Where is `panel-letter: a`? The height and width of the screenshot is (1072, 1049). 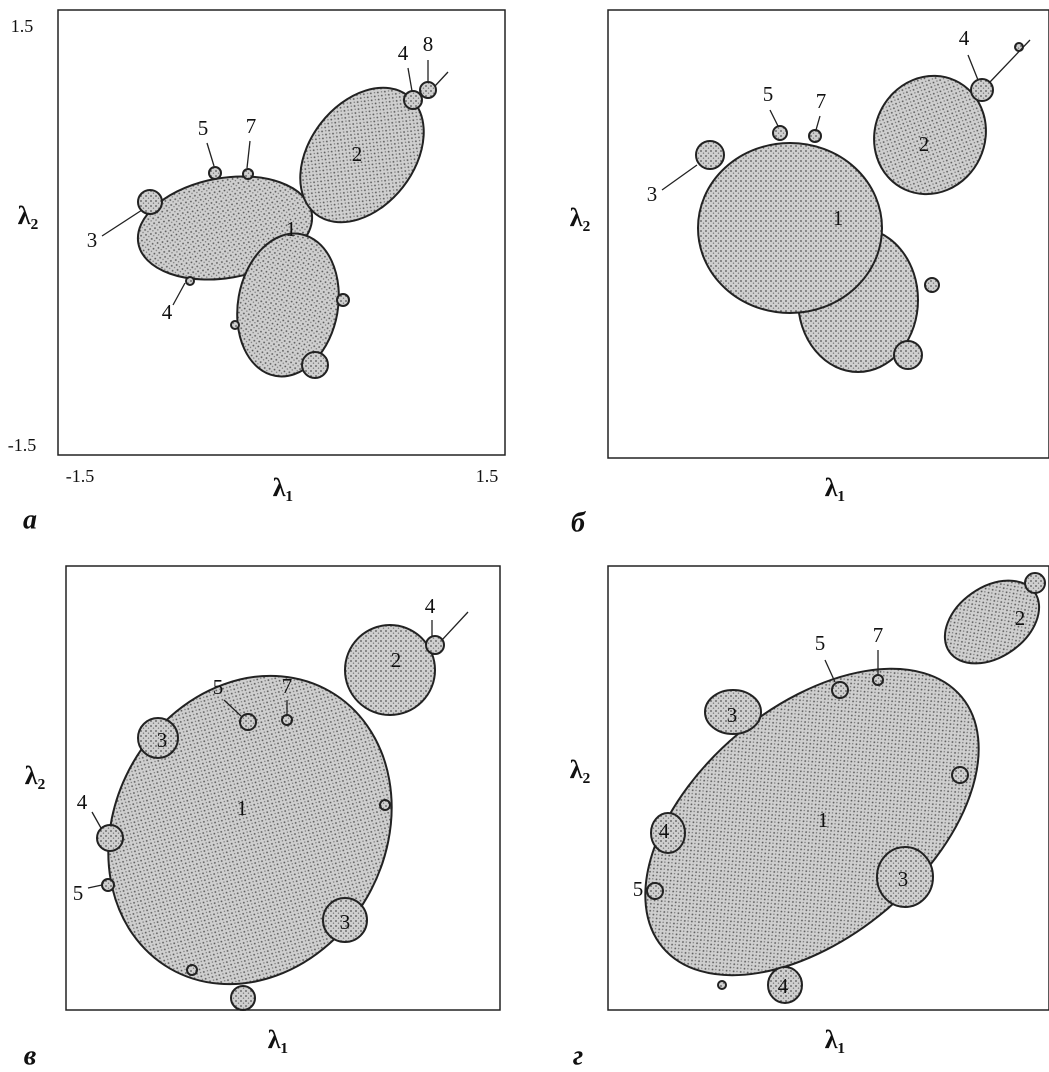 panel-letter: a is located at coordinates (30, 519).